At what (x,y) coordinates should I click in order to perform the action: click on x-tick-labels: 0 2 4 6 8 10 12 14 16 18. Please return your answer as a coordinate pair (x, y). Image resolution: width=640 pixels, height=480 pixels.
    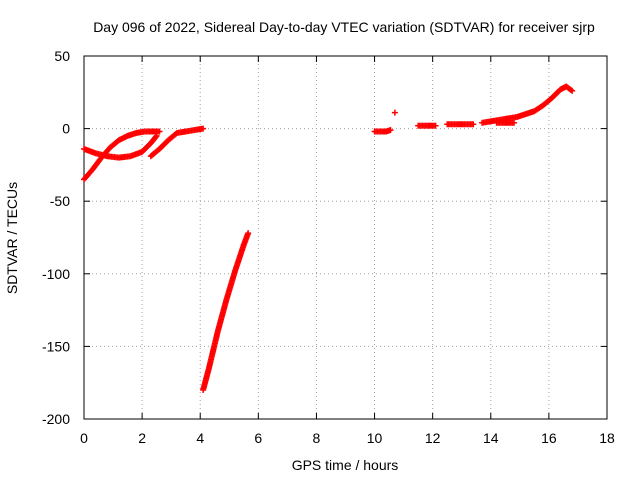
    Looking at the image, I should click on (347, 438).